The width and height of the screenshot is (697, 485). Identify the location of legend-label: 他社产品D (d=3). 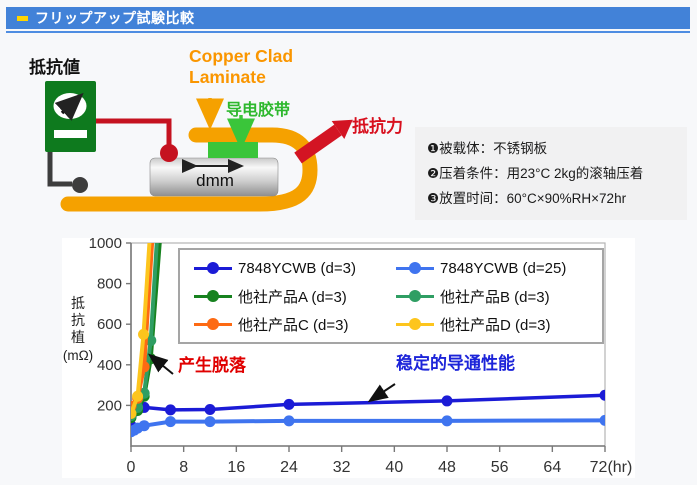
(495, 325).